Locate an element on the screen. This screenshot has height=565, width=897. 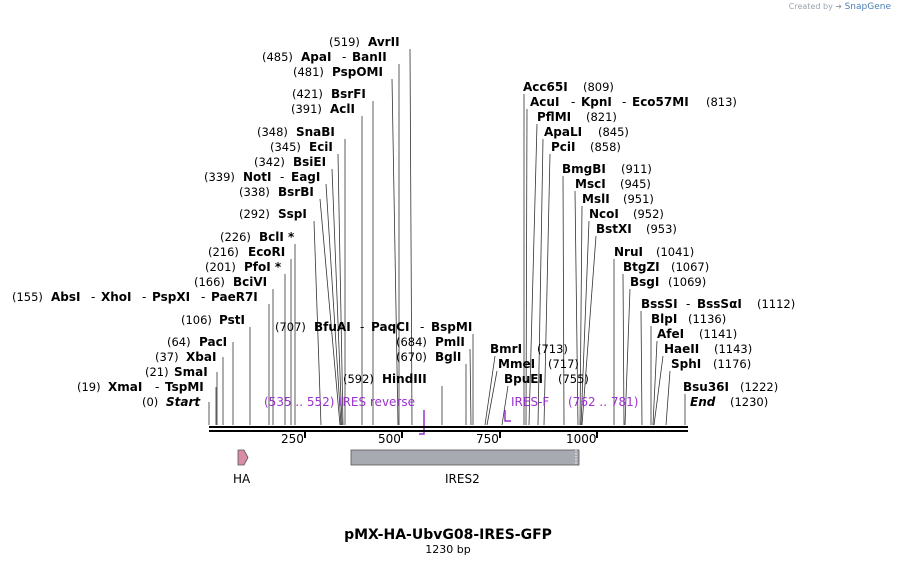
site-blpi-pos: (1136) is located at coordinates (707, 319).